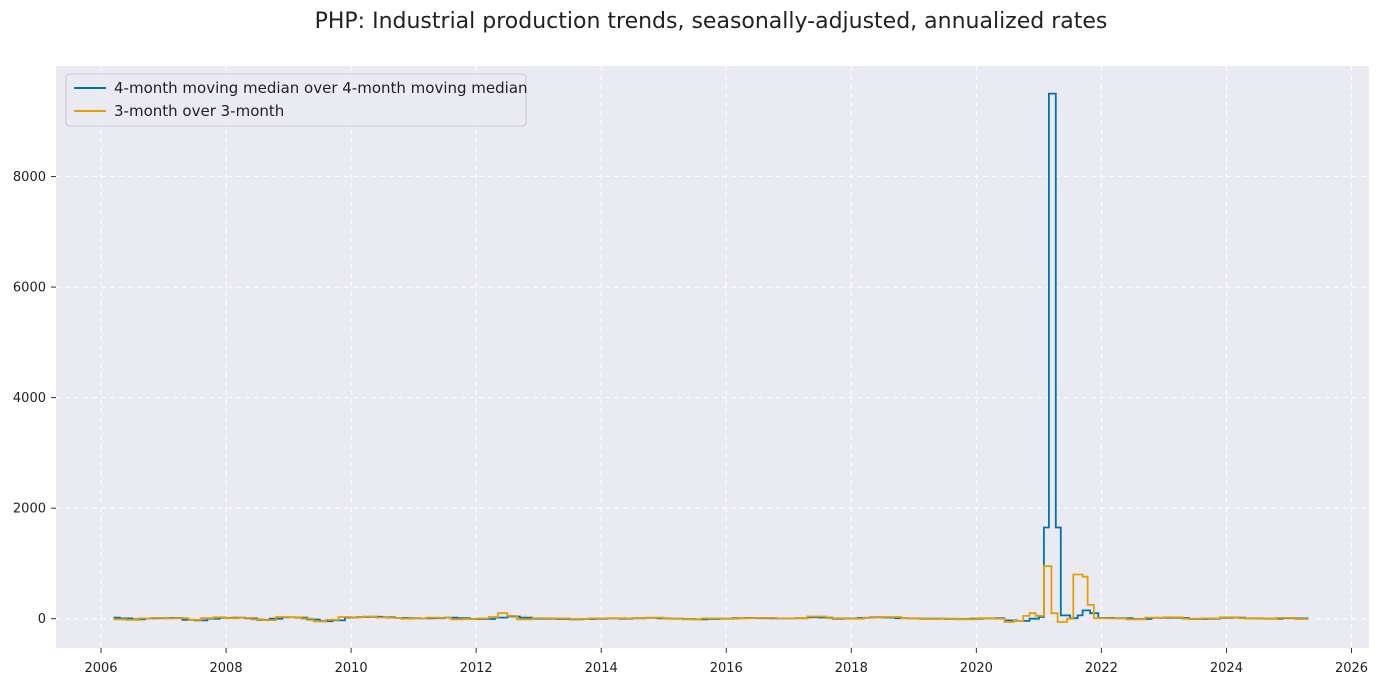  Describe the element at coordinates (601, 668) in the screenshot. I see `x-tick-label: 2014` at that location.